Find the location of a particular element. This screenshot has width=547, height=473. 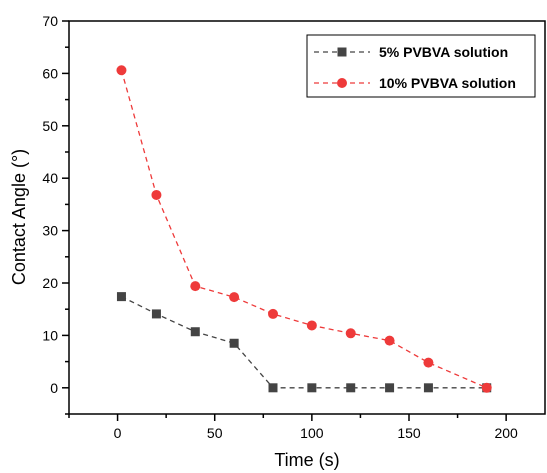

x-tick-label: 0 is located at coordinates (118, 433).